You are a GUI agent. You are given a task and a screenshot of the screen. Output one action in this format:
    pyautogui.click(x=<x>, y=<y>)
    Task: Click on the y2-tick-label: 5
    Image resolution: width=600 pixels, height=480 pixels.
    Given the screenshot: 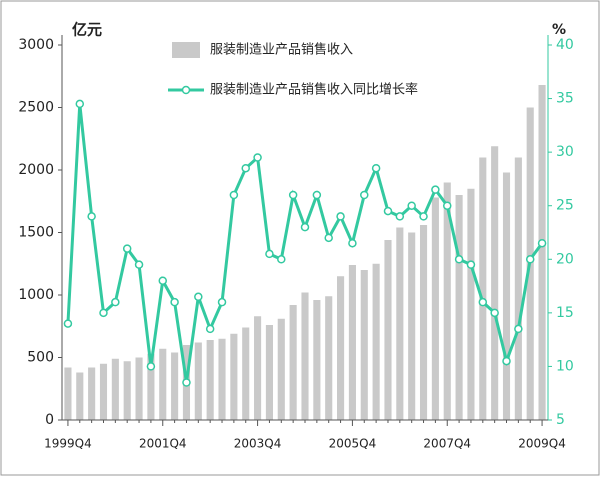 What is the action you would take?
    pyautogui.click(x=560, y=420)
    